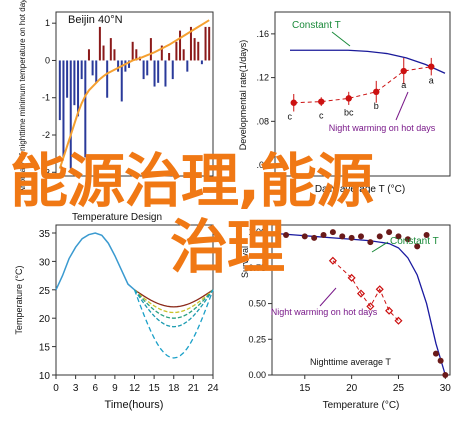  I want to click on panel1-title: Beijin 40°N, so click(95, 20).